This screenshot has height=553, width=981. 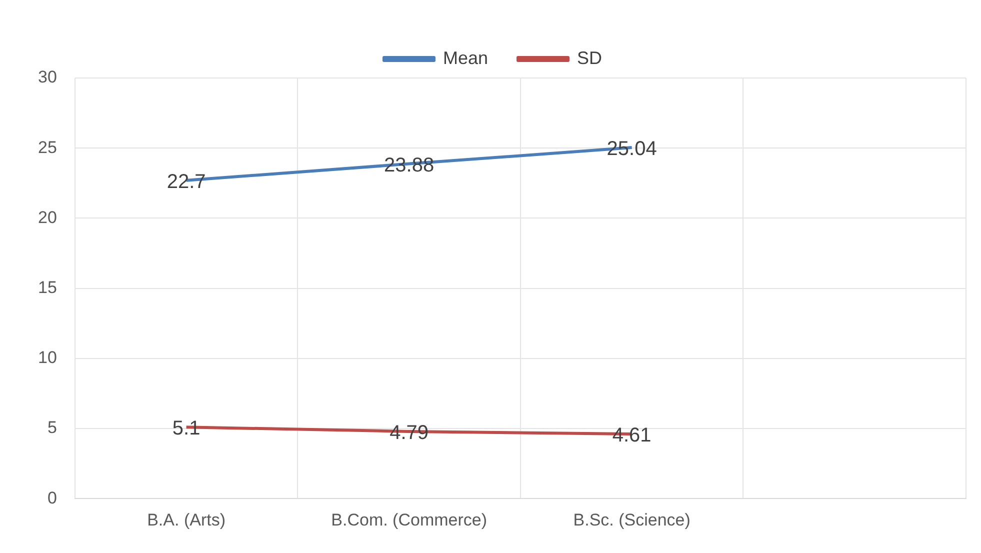 I want to click on legend-label: SD, so click(x=589, y=58).